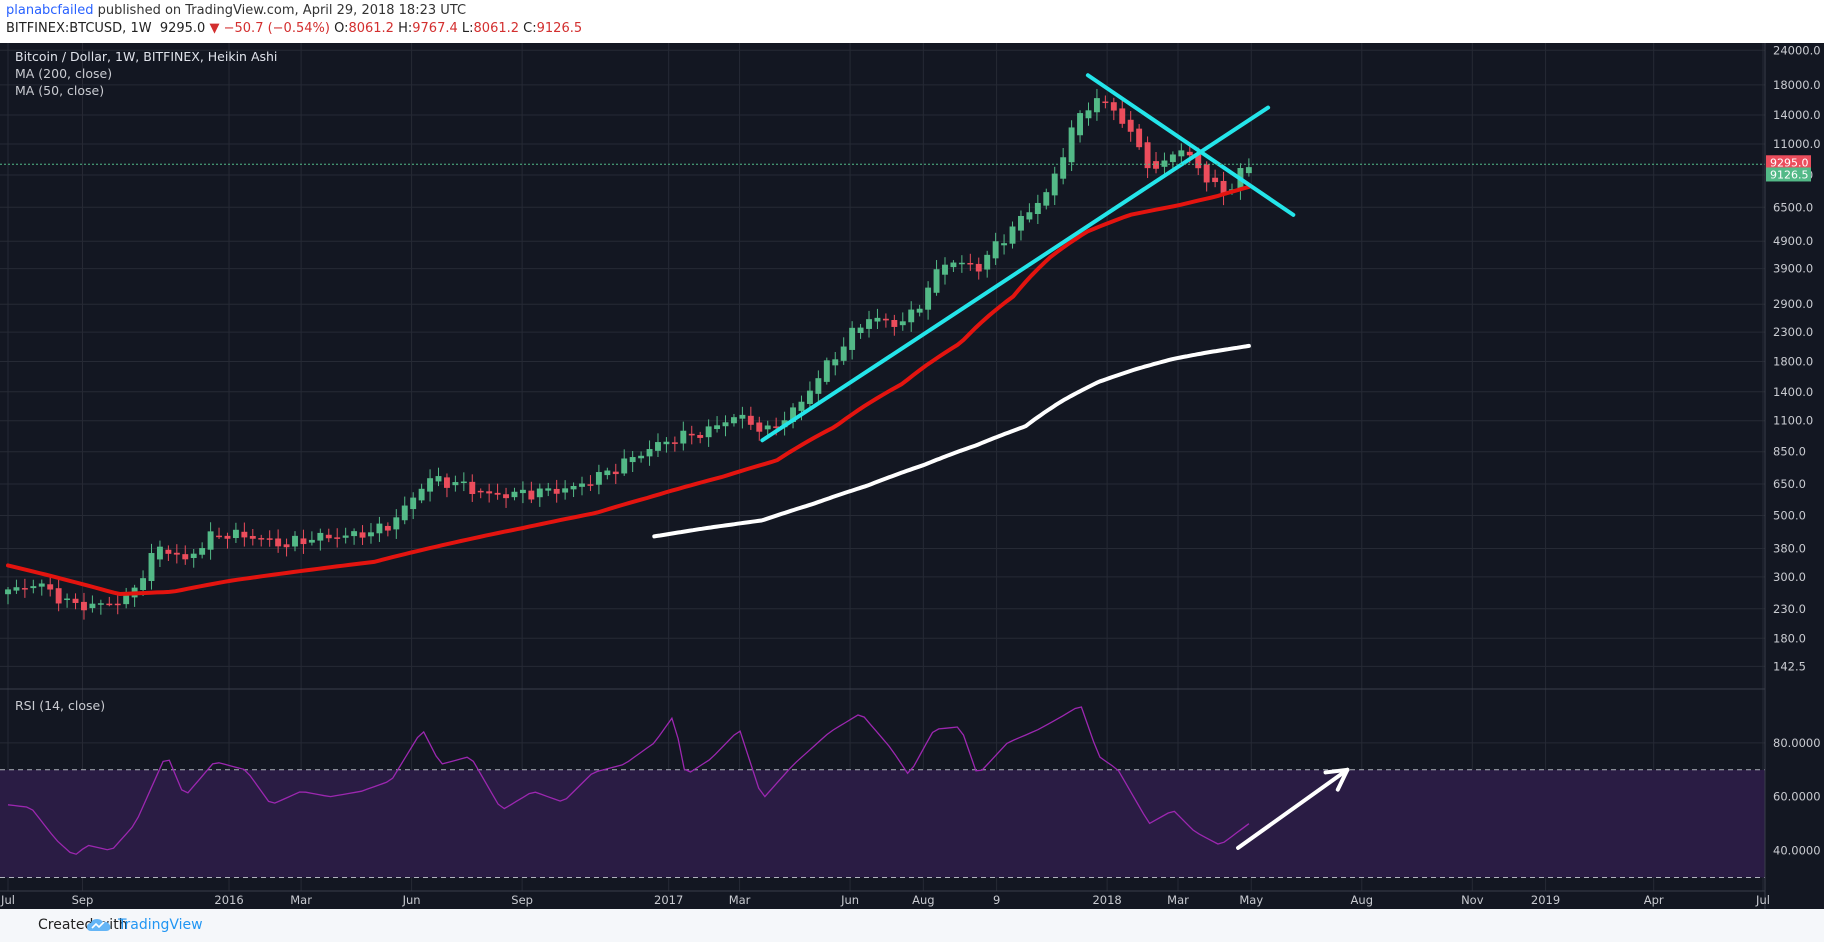 Image resolution: width=1824 pixels, height=942 pixels. What do you see at coordinates (1797, 115) in the screenshot?
I see `price-tick-label: 14000.0` at bounding box center [1797, 115].